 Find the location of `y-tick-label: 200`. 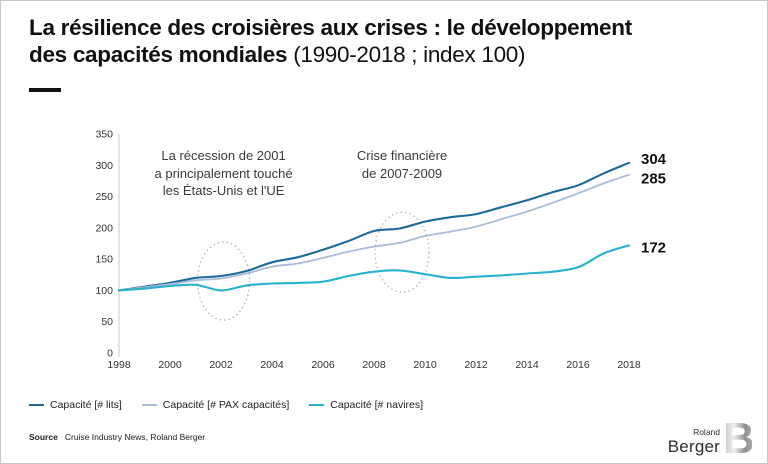

y-tick-label: 200 is located at coordinates (104, 228).